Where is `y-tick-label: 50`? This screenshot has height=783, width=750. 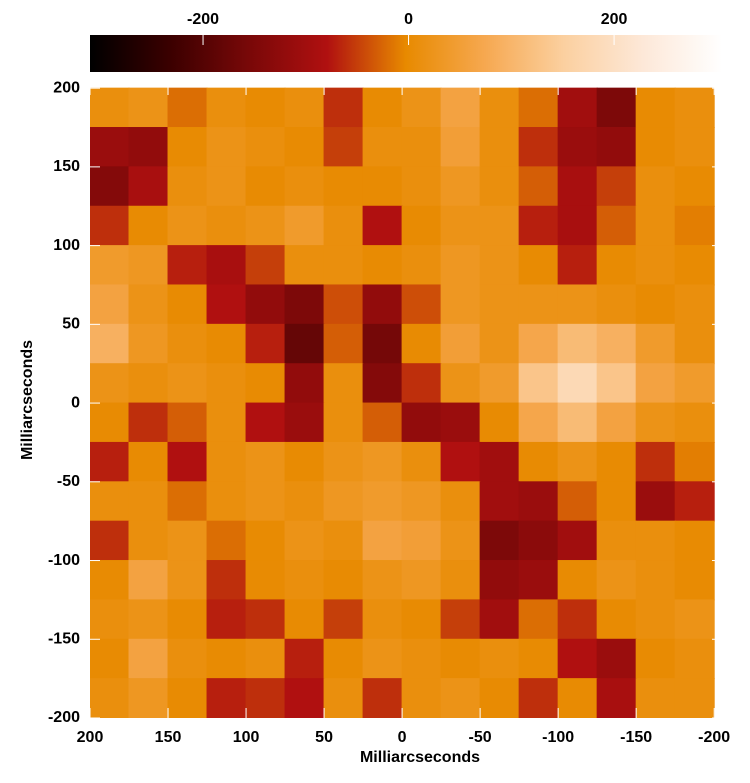
y-tick-label: 50 is located at coordinates (71, 324).